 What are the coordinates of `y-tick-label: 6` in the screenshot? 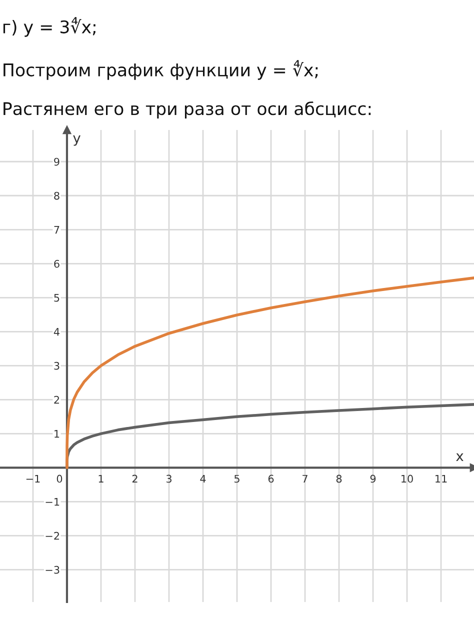 It's located at (57, 264).